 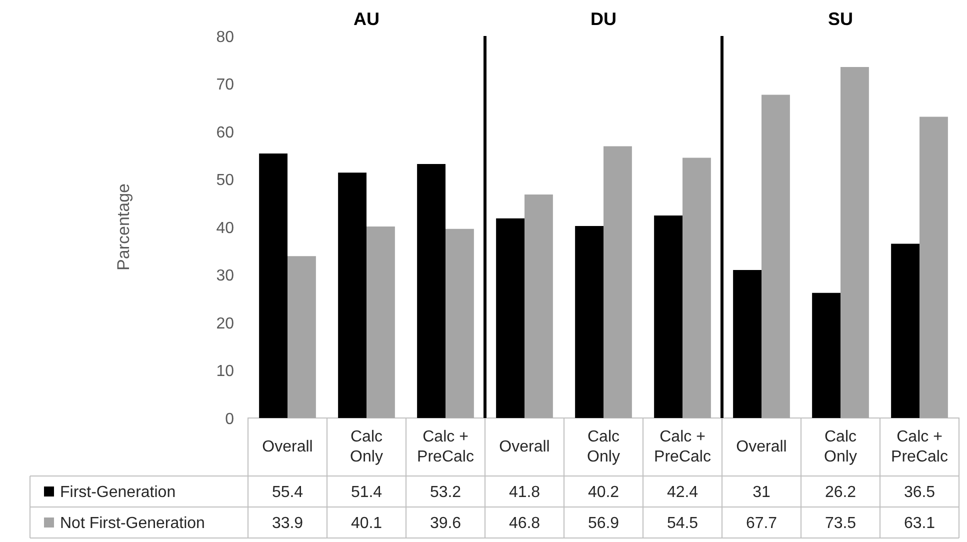 What do you see at coordinates (682, 492) in the screenshot?
I see `data-label: 42.4` at bounding box center [682, 492].